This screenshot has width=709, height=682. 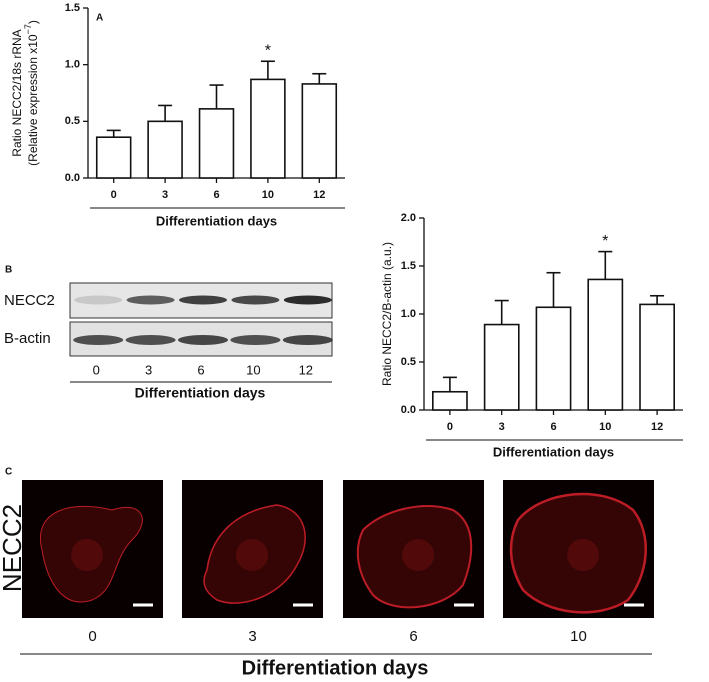 What do you see at coordinates (8, 270) in the screenshot?
I see `panel-label: B` at bounding box center [8, 270].